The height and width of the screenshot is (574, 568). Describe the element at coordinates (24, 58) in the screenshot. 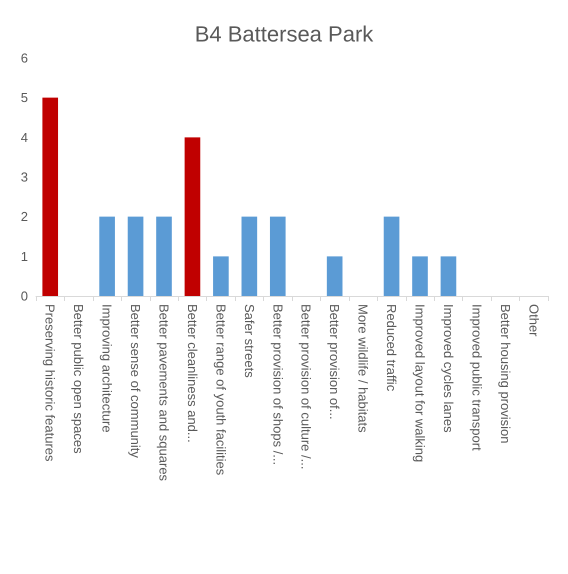

I see `y-tick-label: 6` at that location.